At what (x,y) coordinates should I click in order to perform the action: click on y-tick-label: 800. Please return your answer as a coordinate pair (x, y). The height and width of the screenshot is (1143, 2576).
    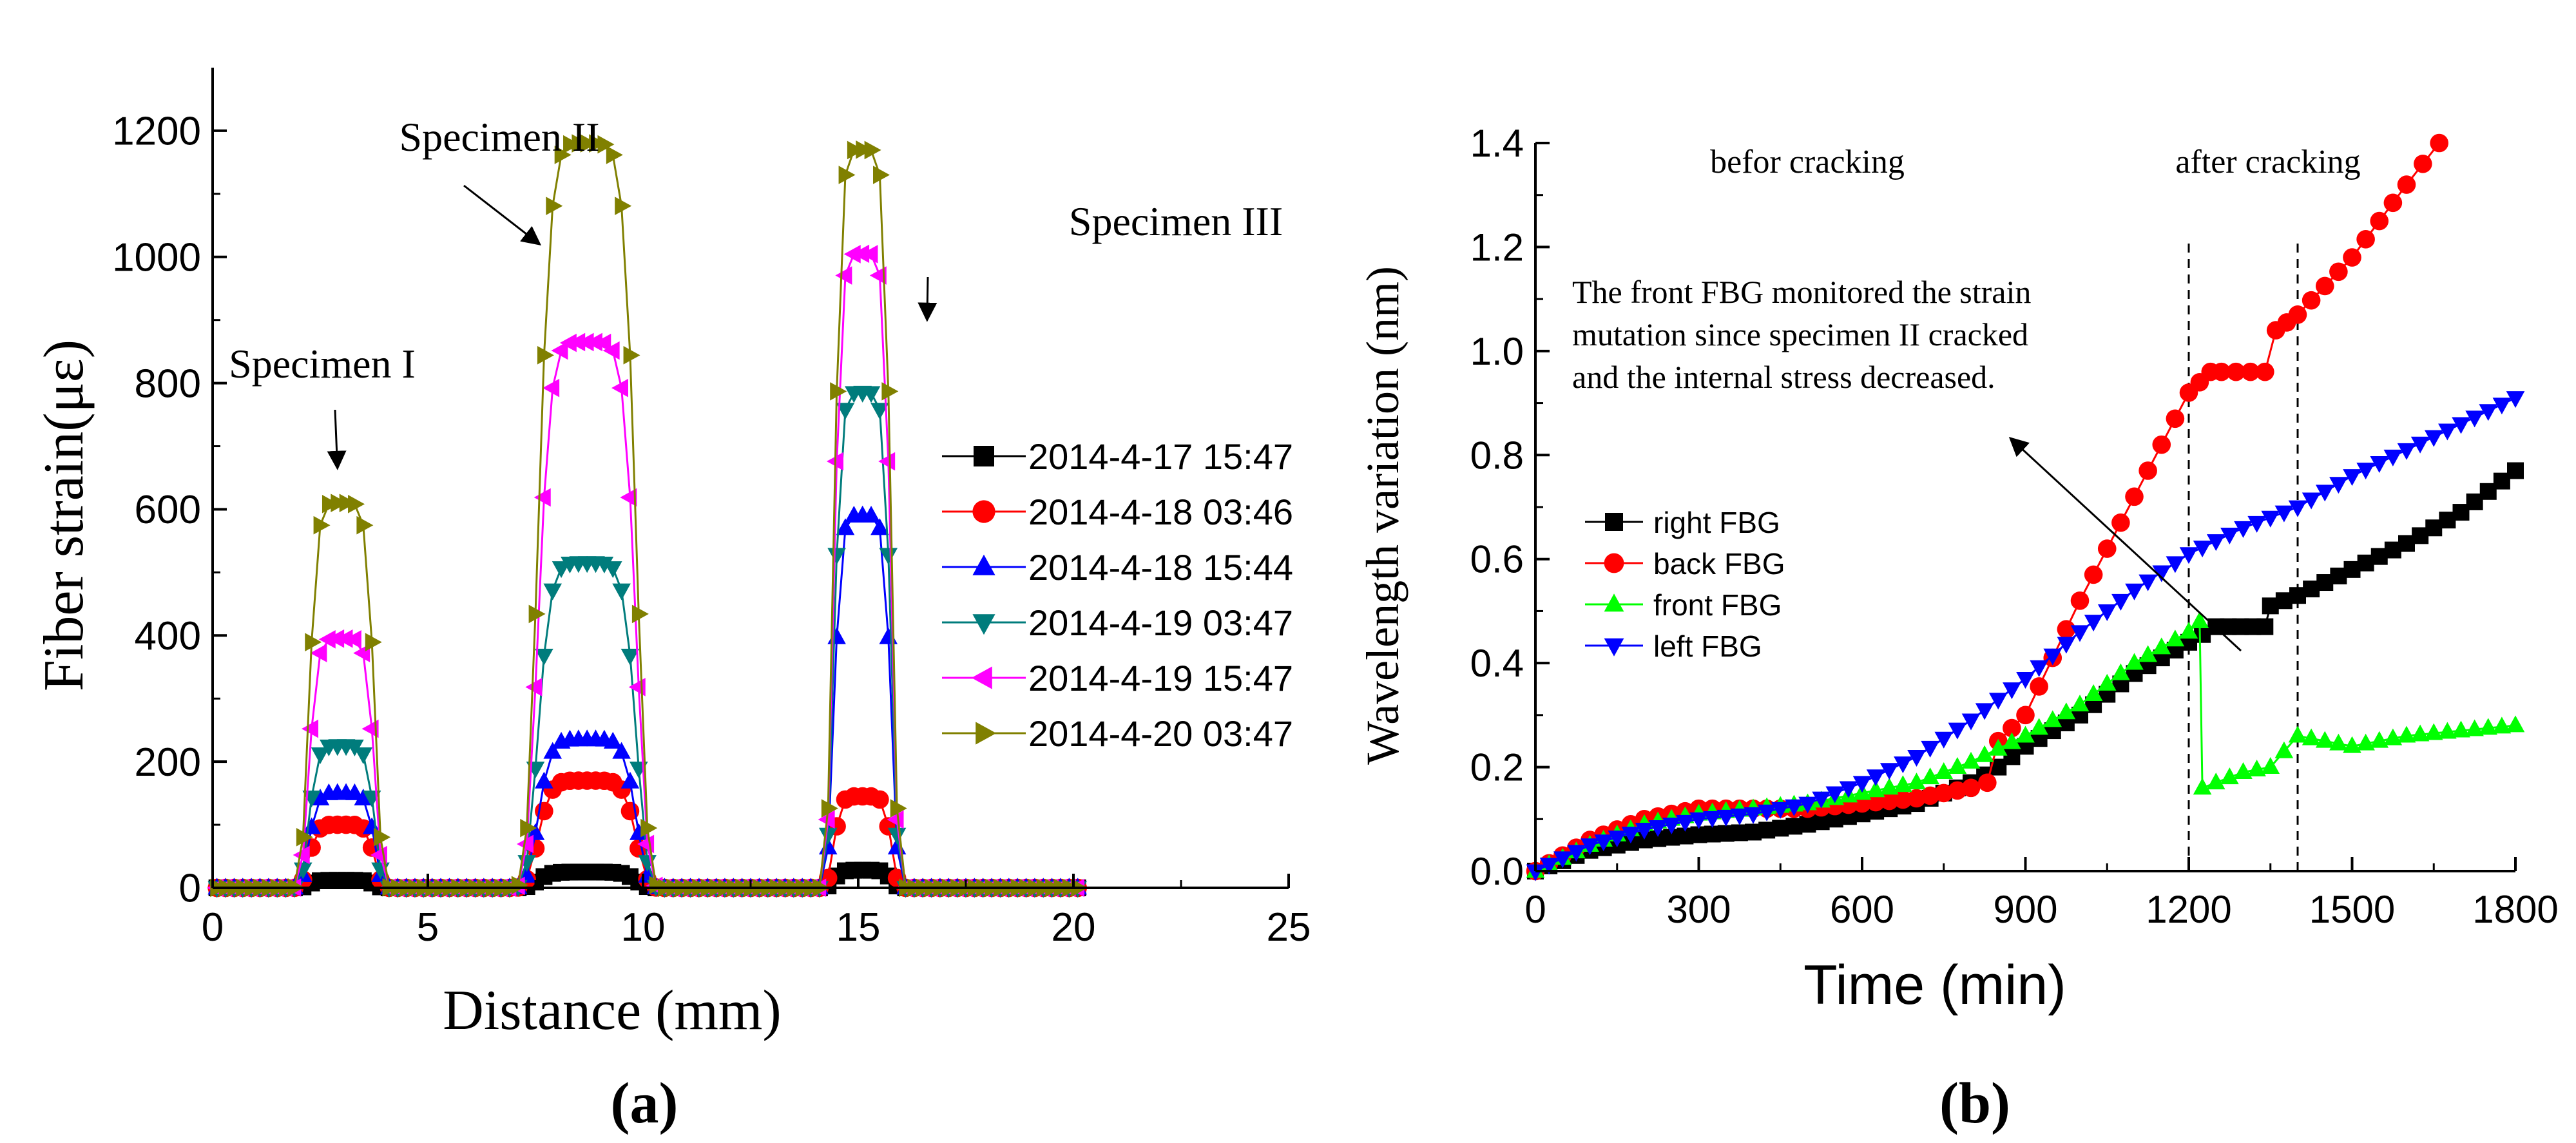
    Looking at the image, I should click on (168, 383).